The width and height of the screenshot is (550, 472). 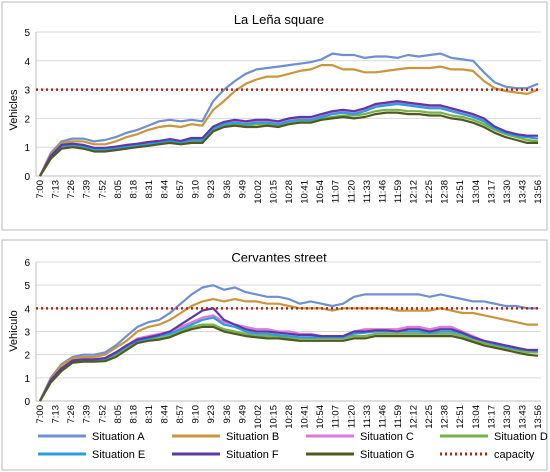 I want to click on legend-label: Situation A, so click(x=118, y=437).